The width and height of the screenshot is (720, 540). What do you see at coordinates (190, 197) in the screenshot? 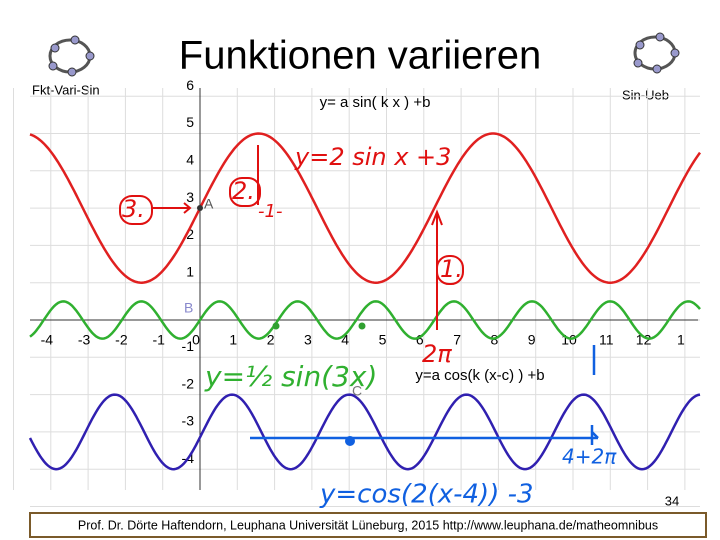
I see `y-tick-label: 3` at bounding box center [190, 197].